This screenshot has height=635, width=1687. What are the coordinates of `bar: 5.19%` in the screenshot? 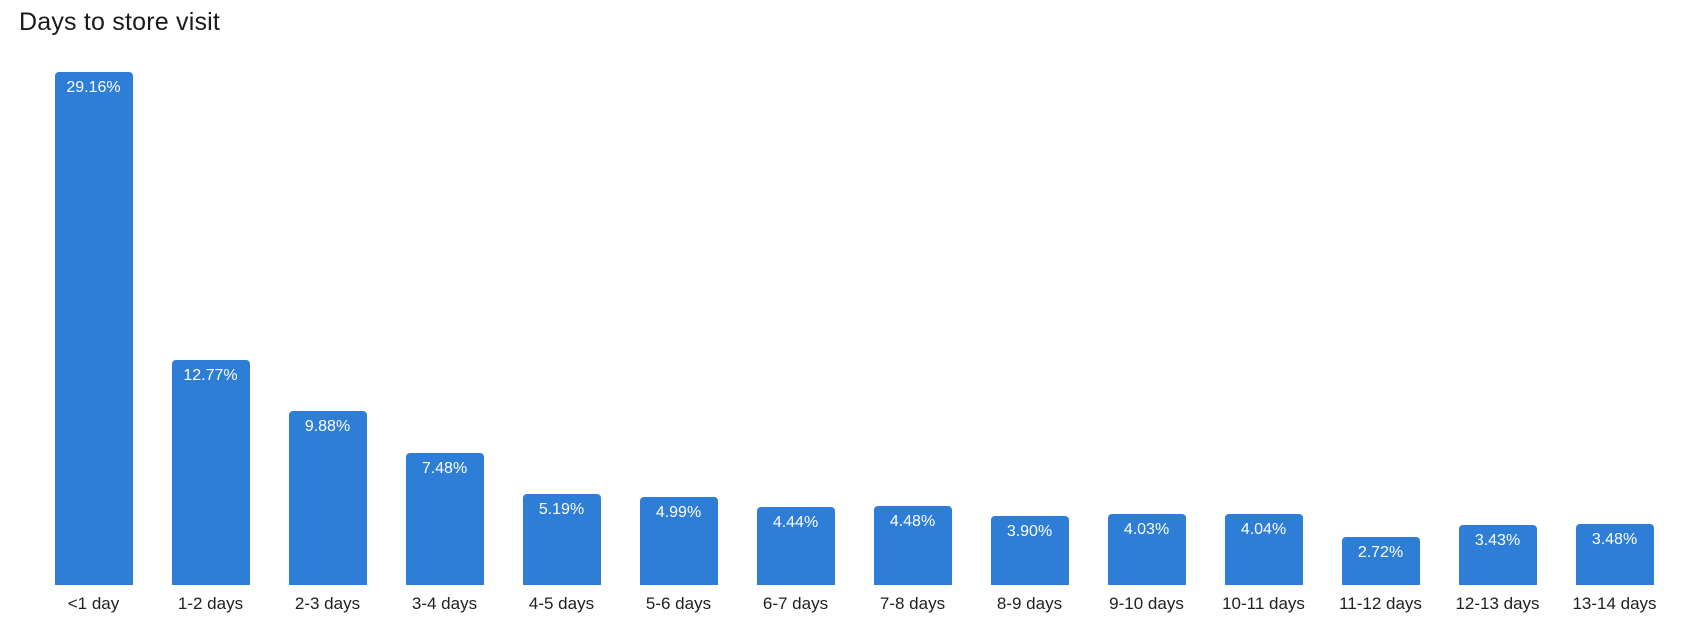 It's located at (561, 539).